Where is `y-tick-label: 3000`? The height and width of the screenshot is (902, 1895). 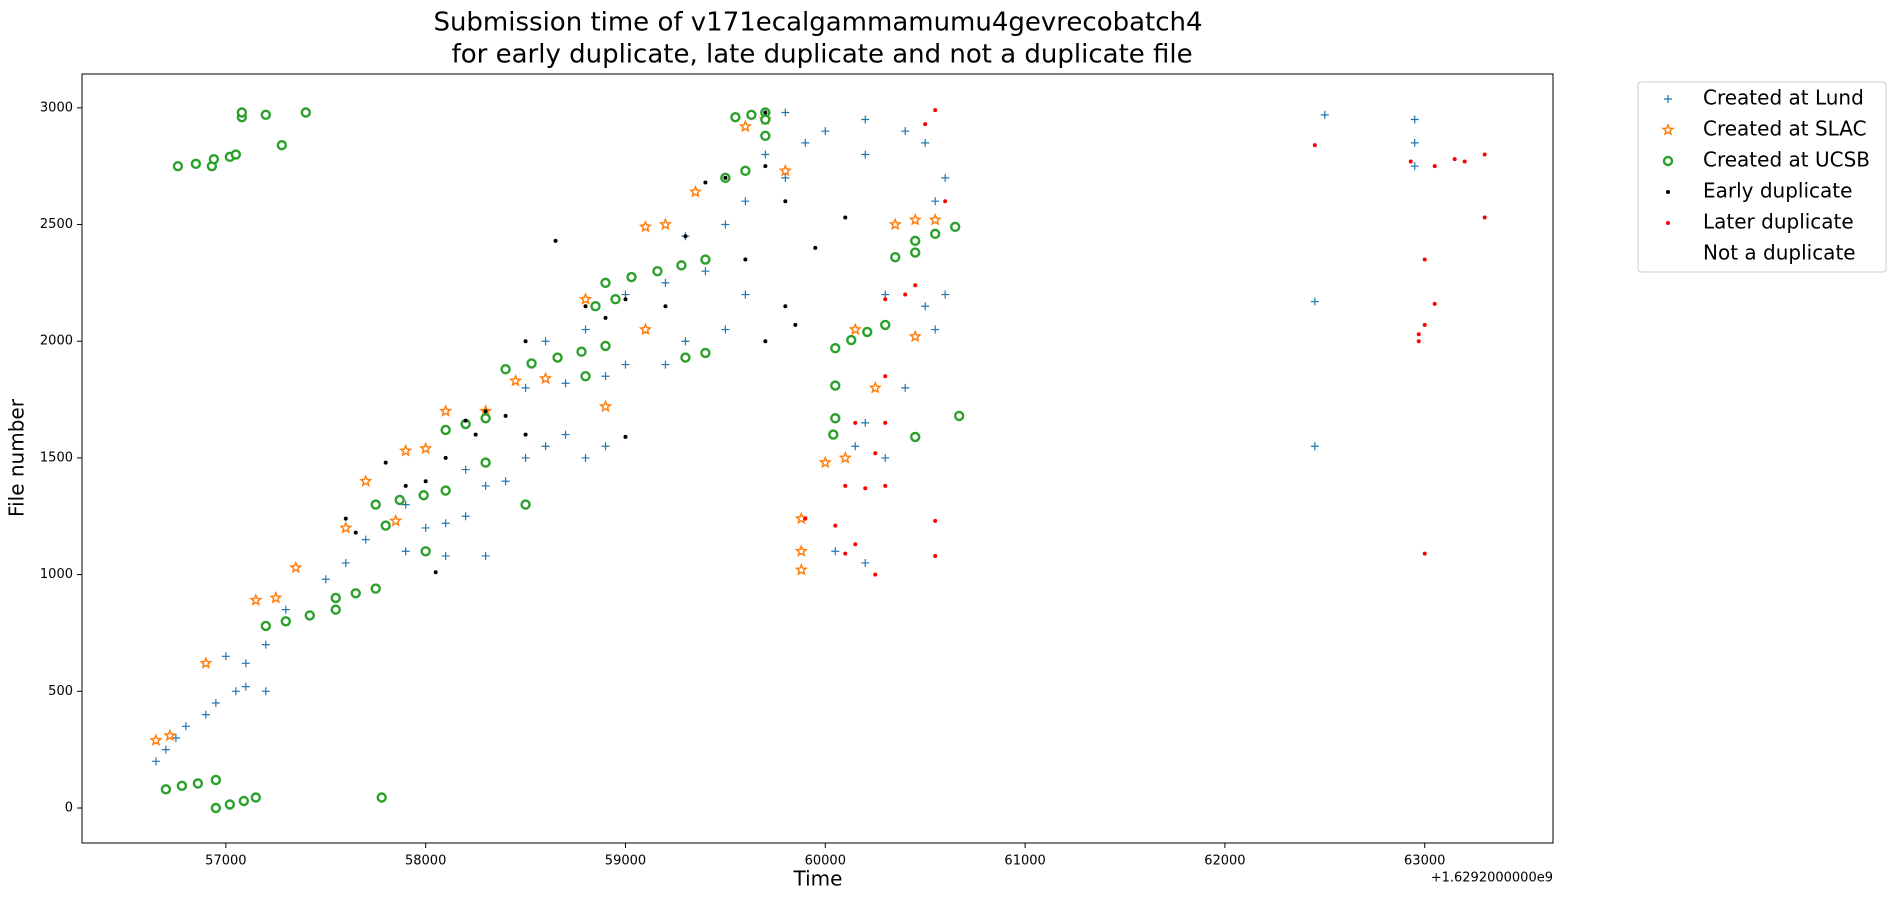 y-tick-label: 3000 is located at coordinates (56, 107).